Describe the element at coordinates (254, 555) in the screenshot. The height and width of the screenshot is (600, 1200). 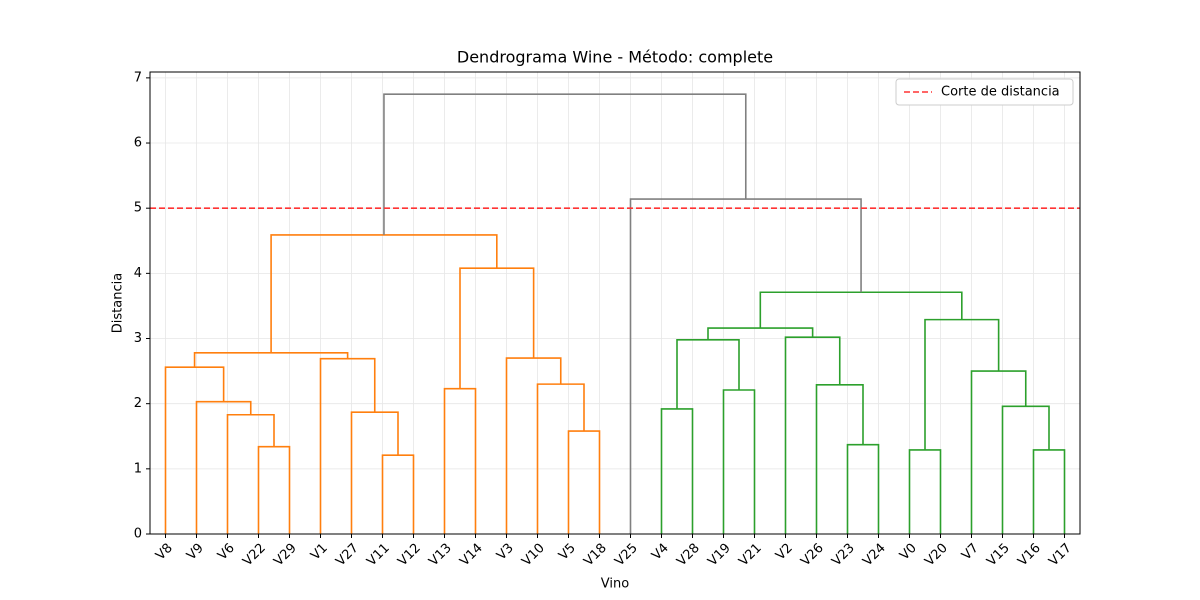
I see `x-tick-label: V22` at that location.